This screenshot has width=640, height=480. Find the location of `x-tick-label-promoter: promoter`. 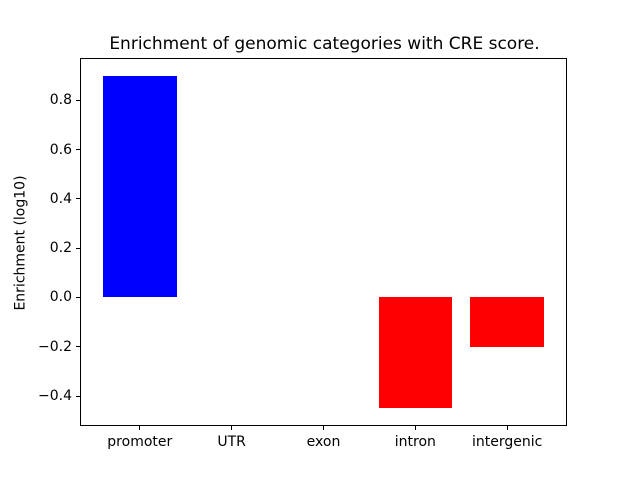

x-tick-label-promoter: promoter is located at coordinates (140, 442).